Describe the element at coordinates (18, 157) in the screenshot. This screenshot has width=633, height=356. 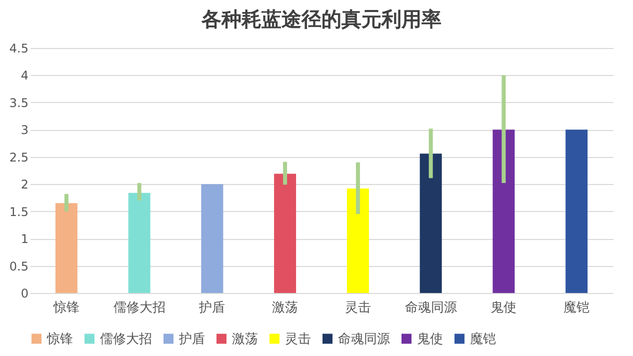
I see `y-tick-label: 2.5` at that location.